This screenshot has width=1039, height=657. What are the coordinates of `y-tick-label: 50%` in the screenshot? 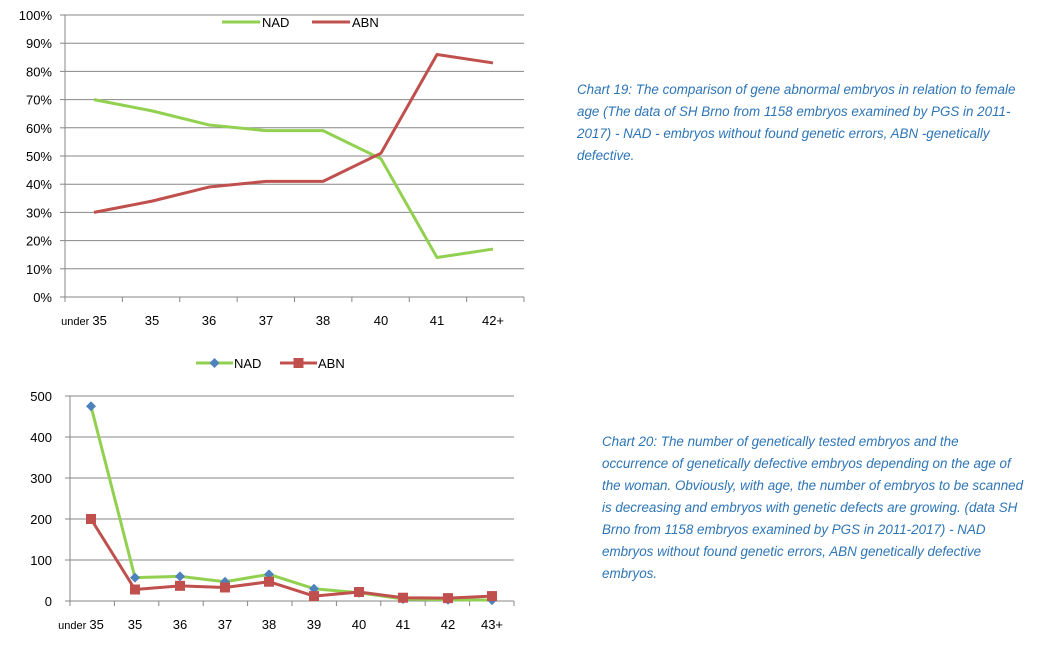 It's located at (39, 156).